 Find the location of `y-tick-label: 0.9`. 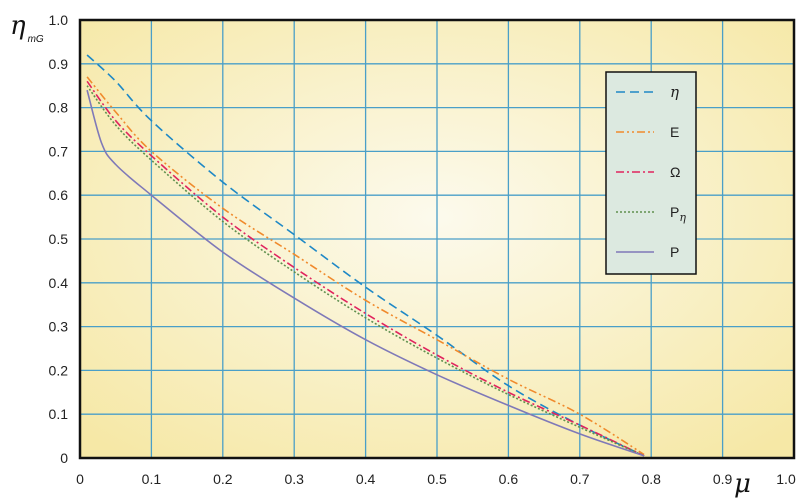

y-tick-label: 0.9 is located at coordinates (59, 64).